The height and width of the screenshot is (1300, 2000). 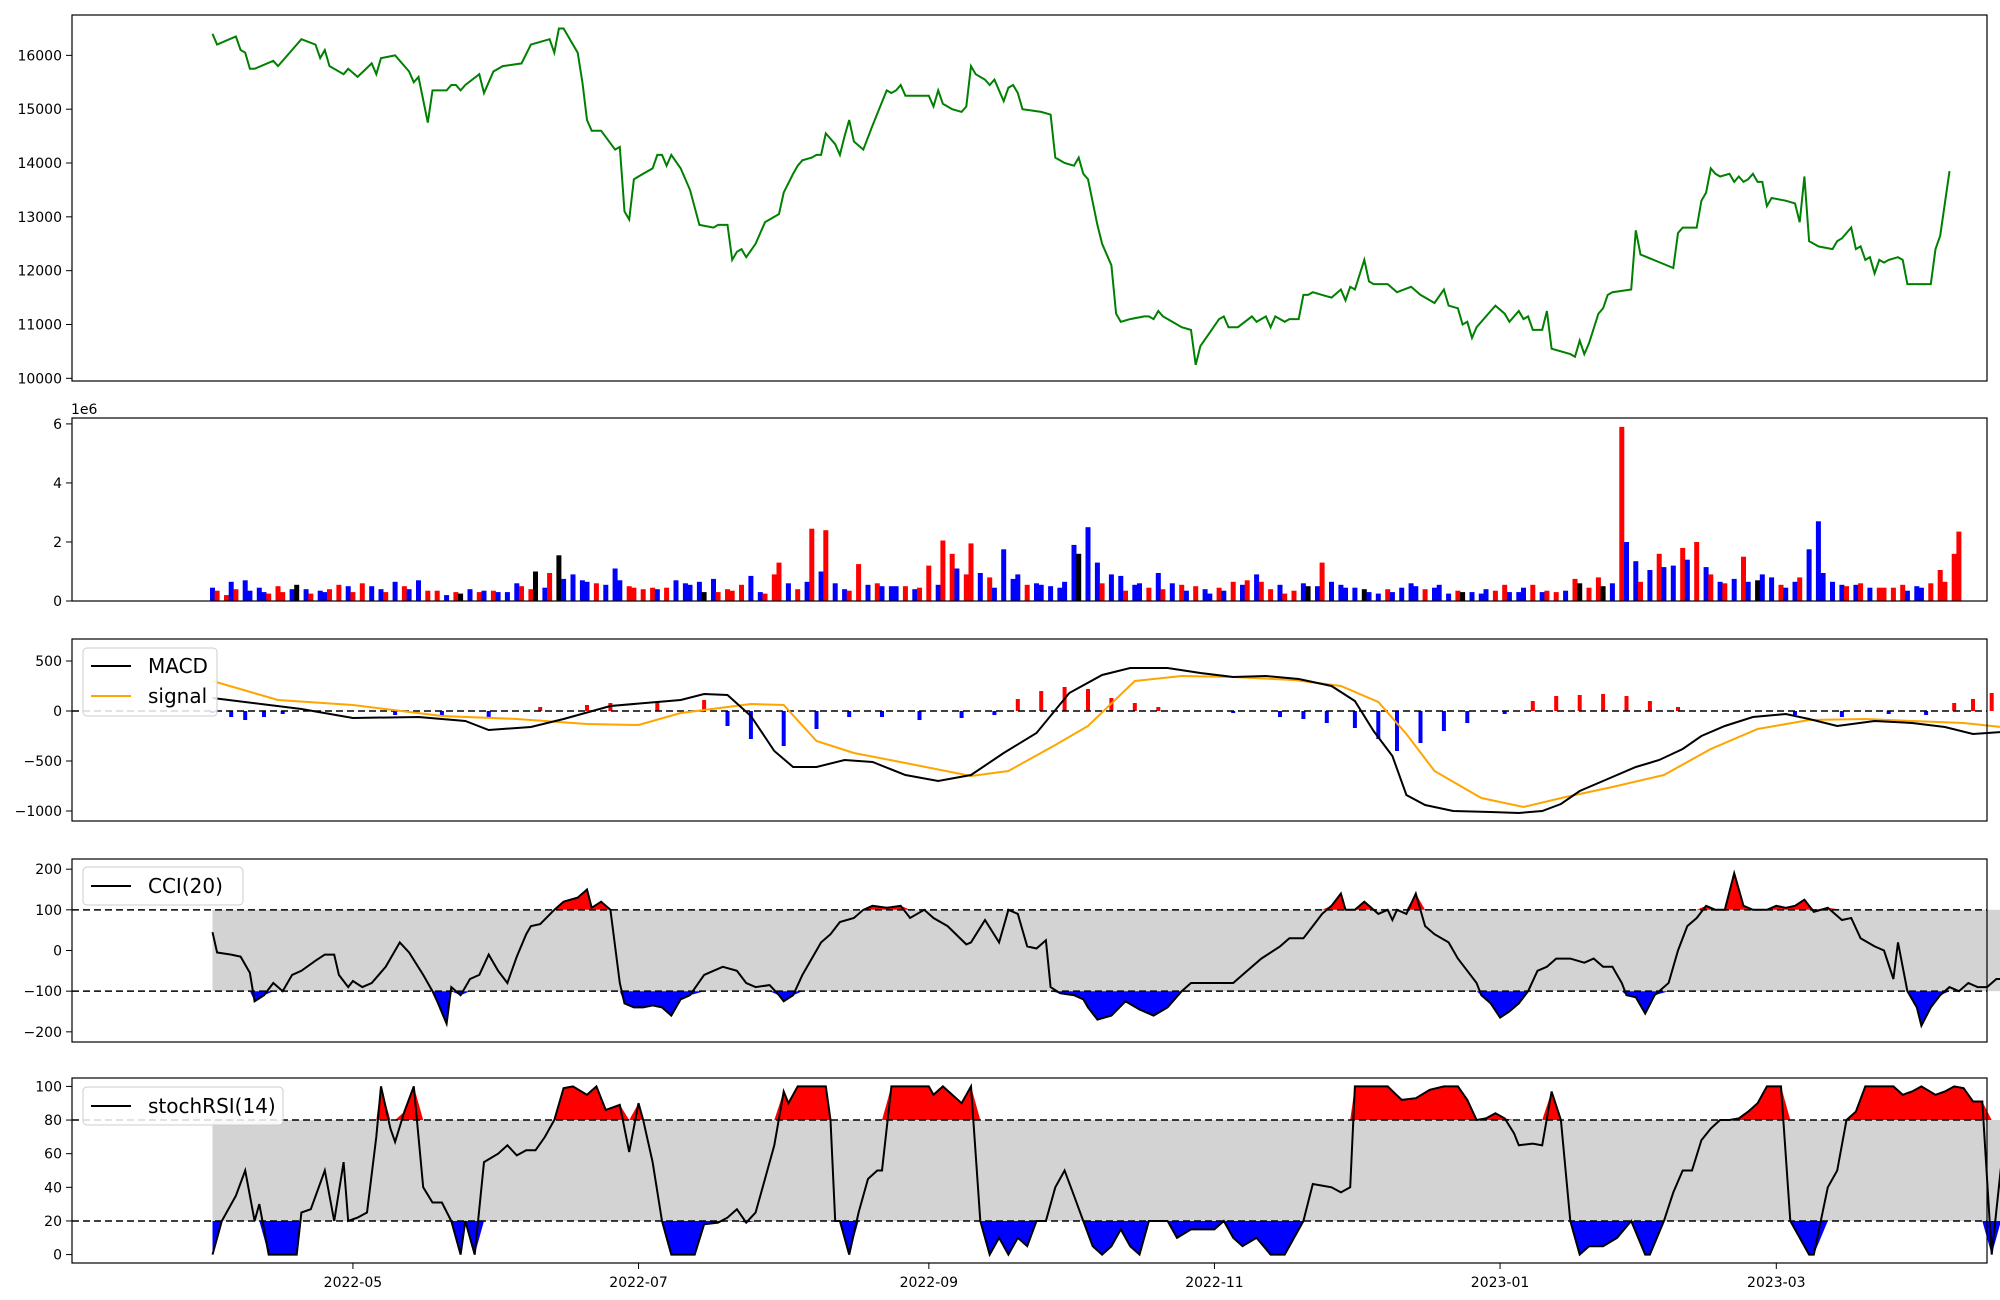 I want to click on macd-frame, so click(x=1029, y=730).